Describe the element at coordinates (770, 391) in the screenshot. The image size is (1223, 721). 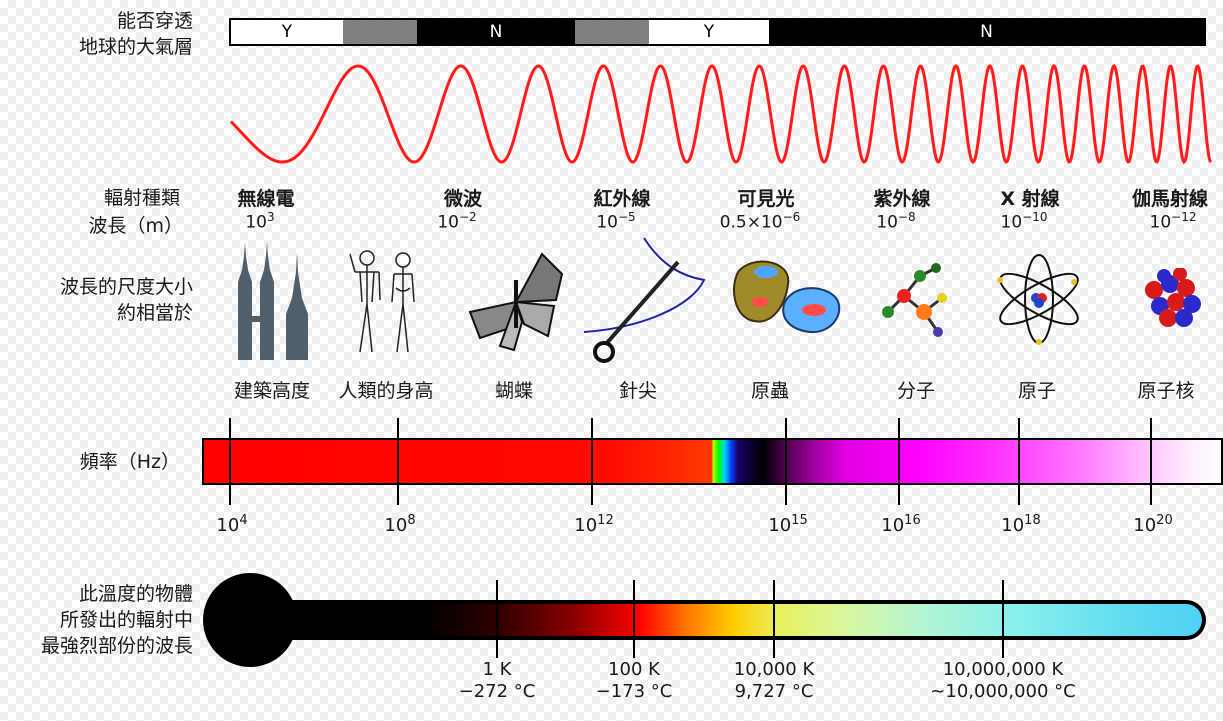
I see `scale-object-label: 原蟲` at that location.